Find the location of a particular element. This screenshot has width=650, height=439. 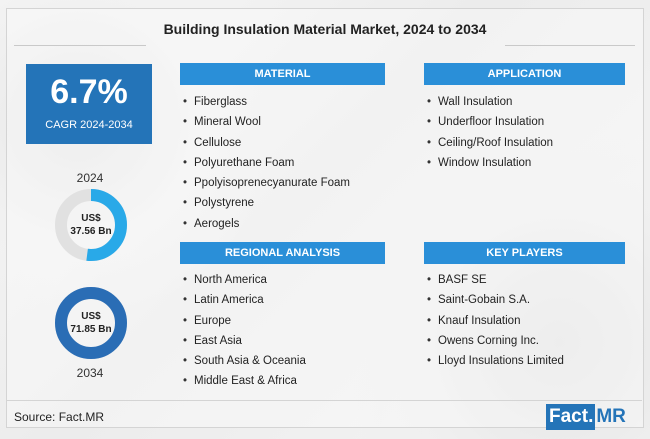

list-item: Ppolyisoprenecyanurate Foam is located at coordinates (282, 183).